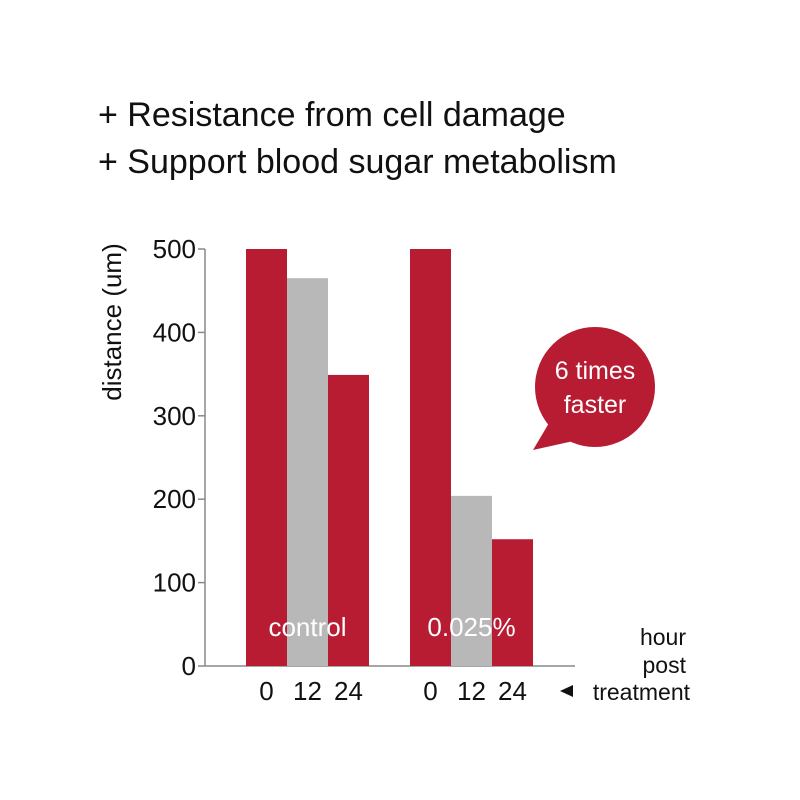  I want to click on x-unit-line-2: post, so click(665, 665).